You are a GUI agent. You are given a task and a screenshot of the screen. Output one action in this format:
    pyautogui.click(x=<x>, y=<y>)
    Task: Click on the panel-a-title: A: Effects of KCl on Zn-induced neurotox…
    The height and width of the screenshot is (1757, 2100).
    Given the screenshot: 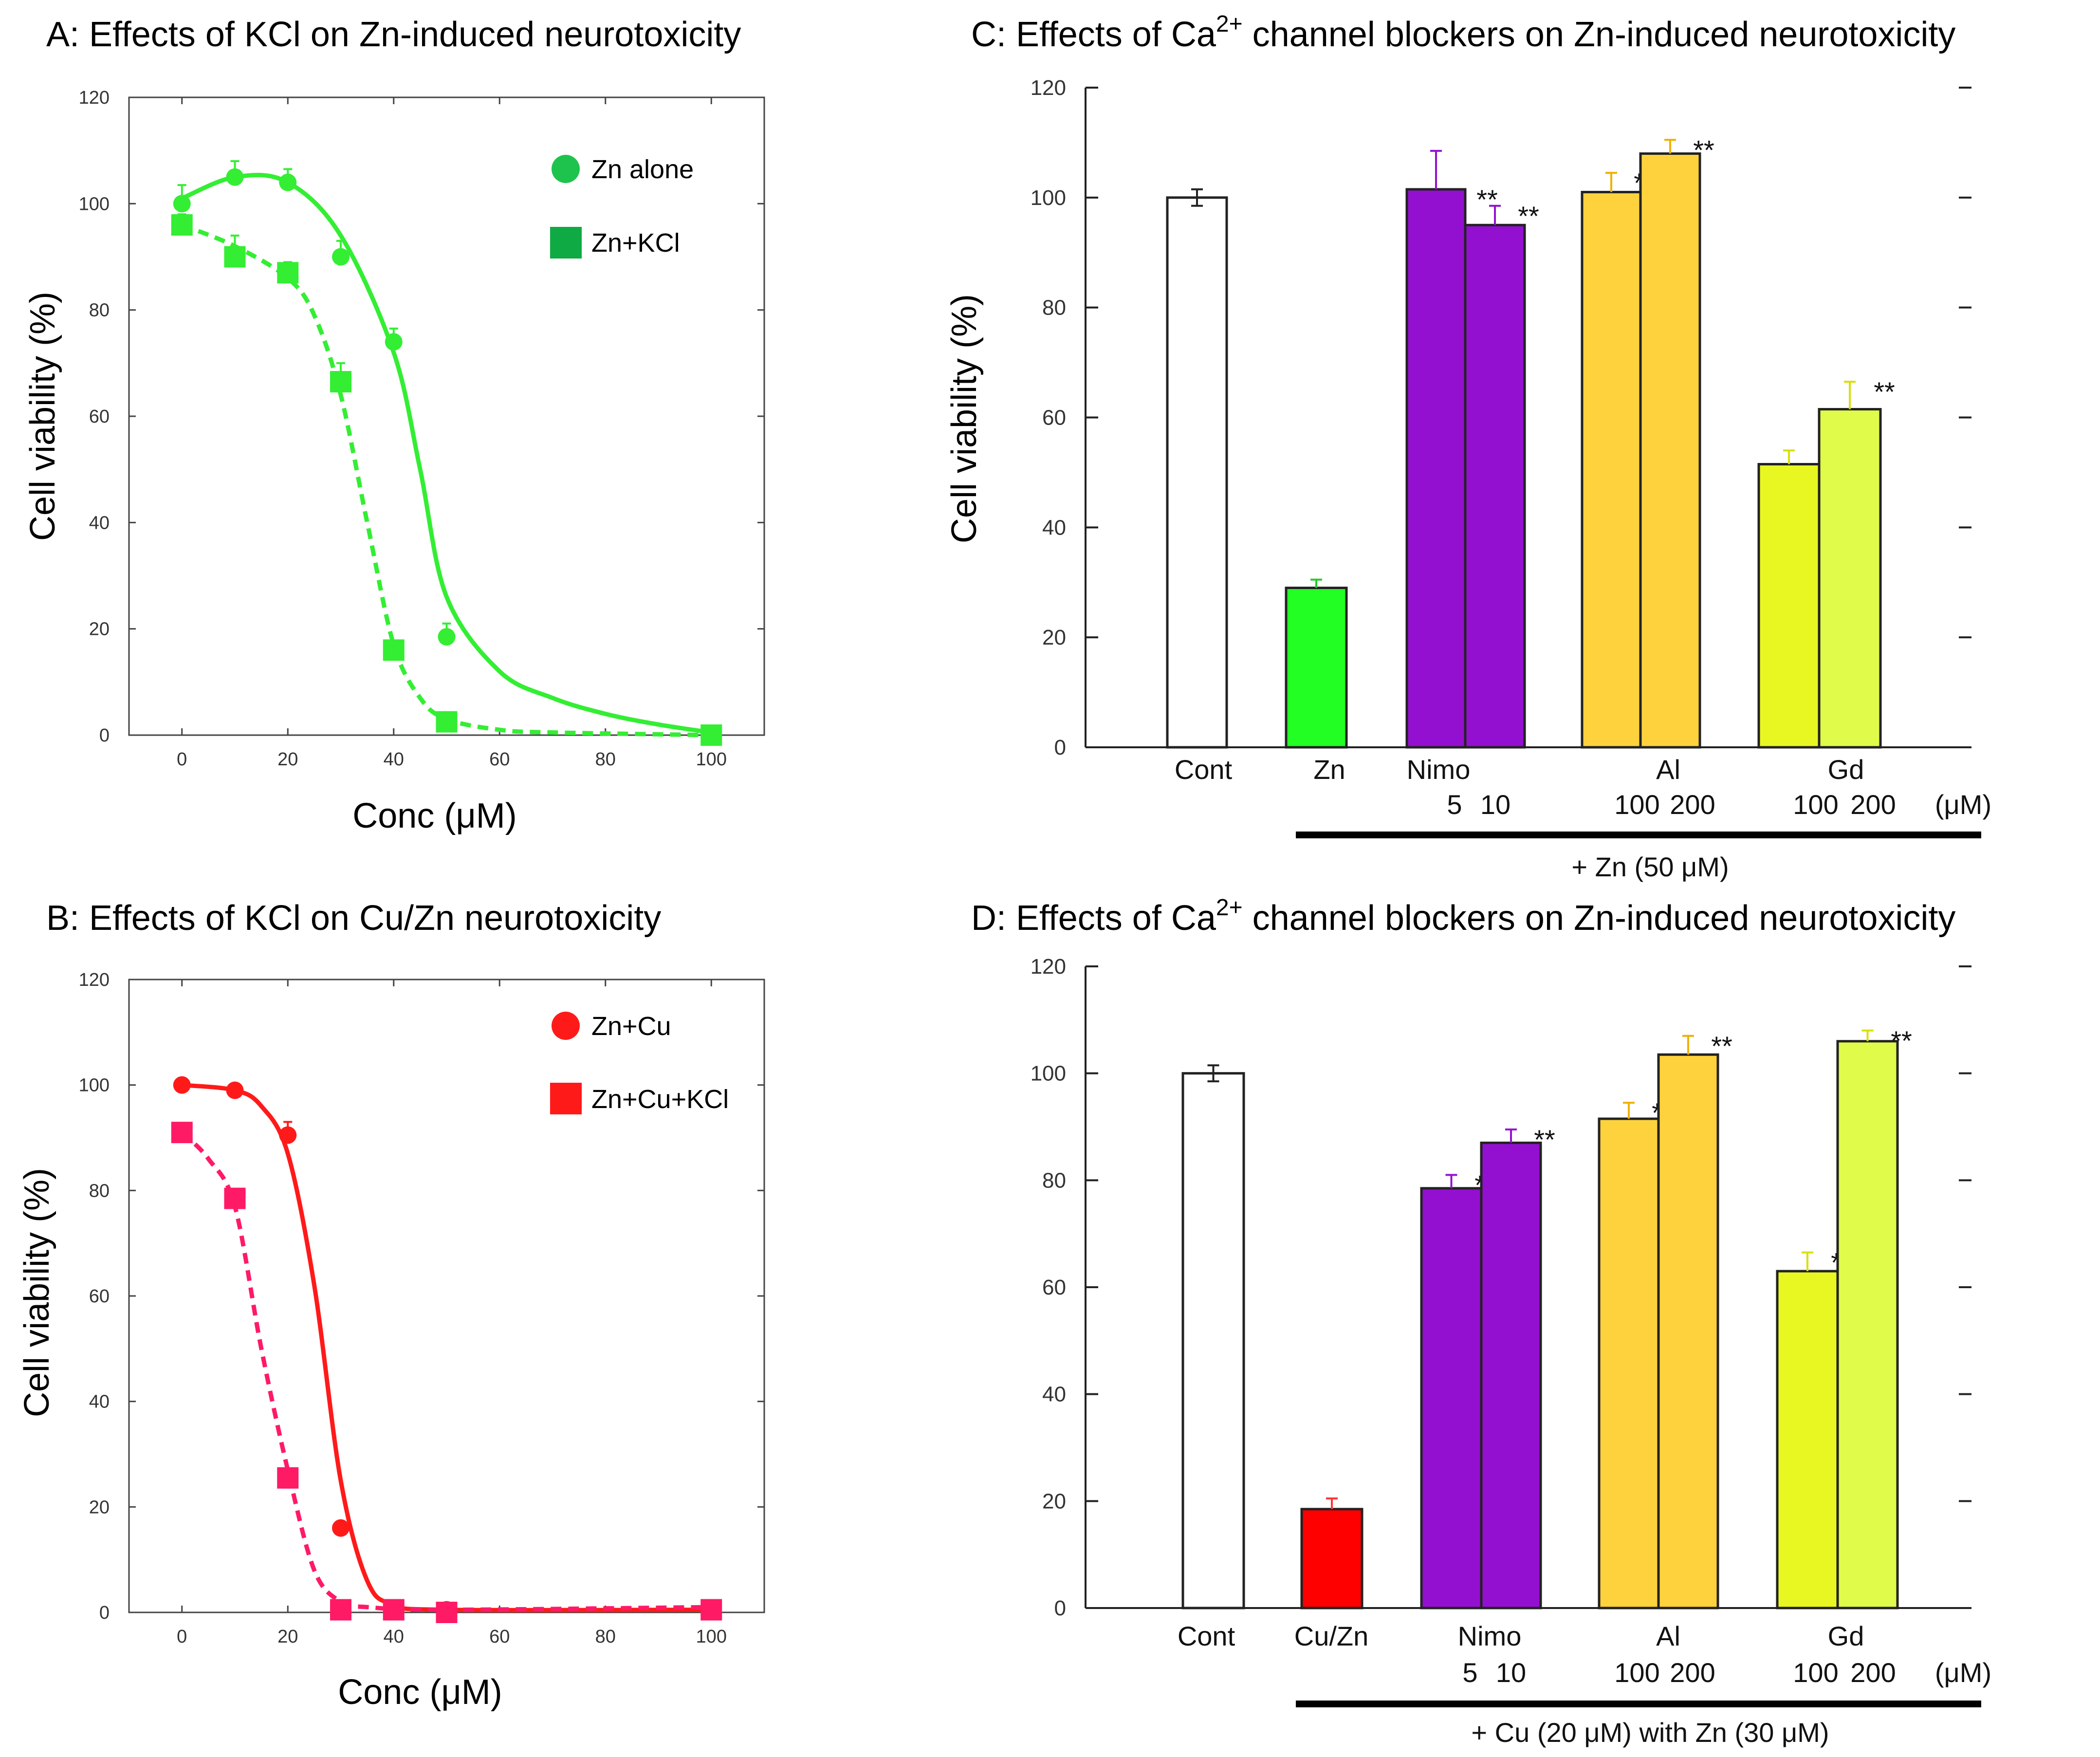 What is the action you would take?
    pyautogui.click(x=393, y=34)
    